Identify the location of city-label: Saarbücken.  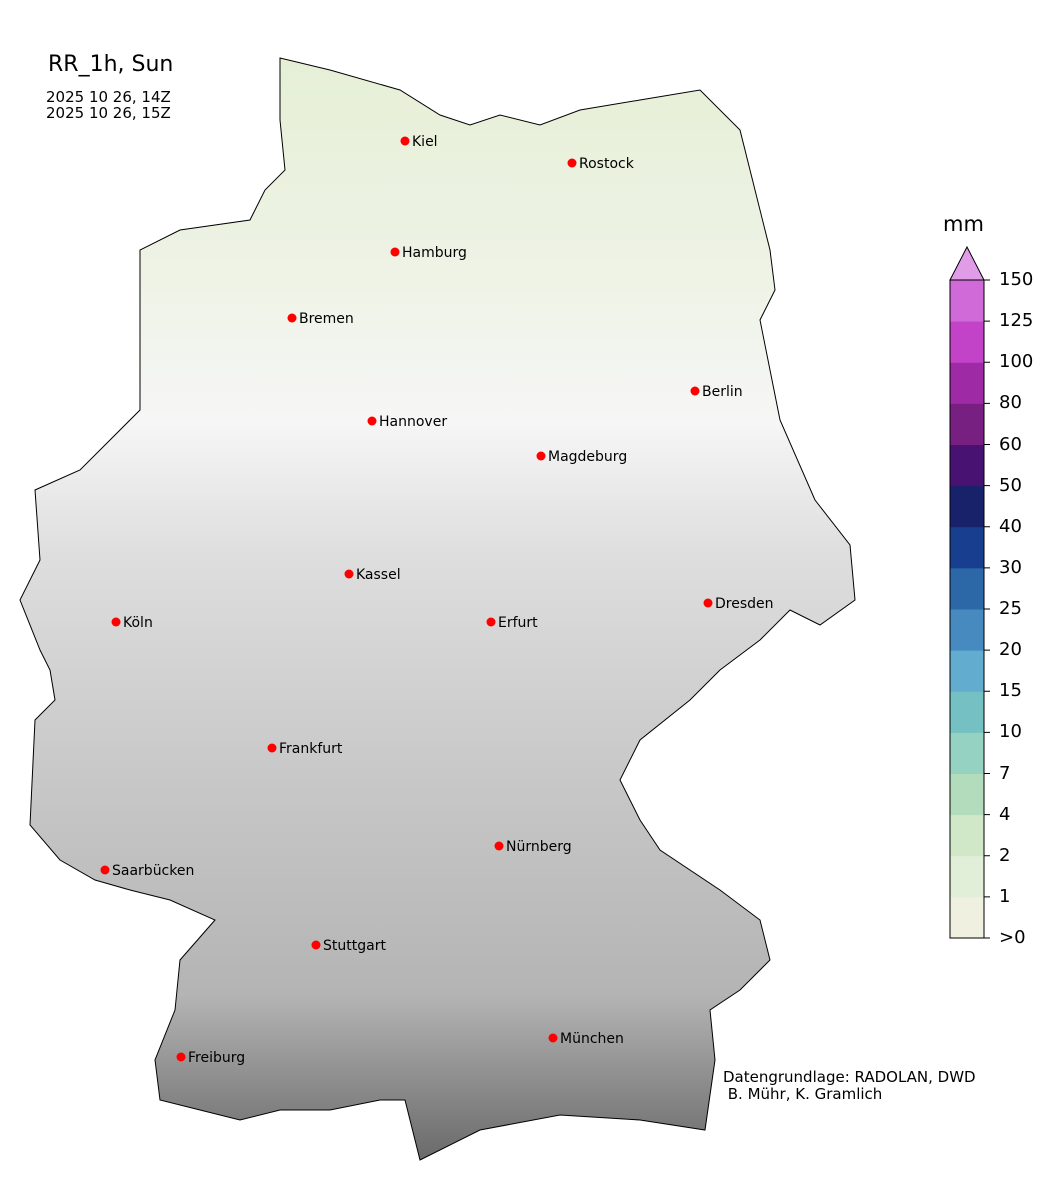
(153, 871).